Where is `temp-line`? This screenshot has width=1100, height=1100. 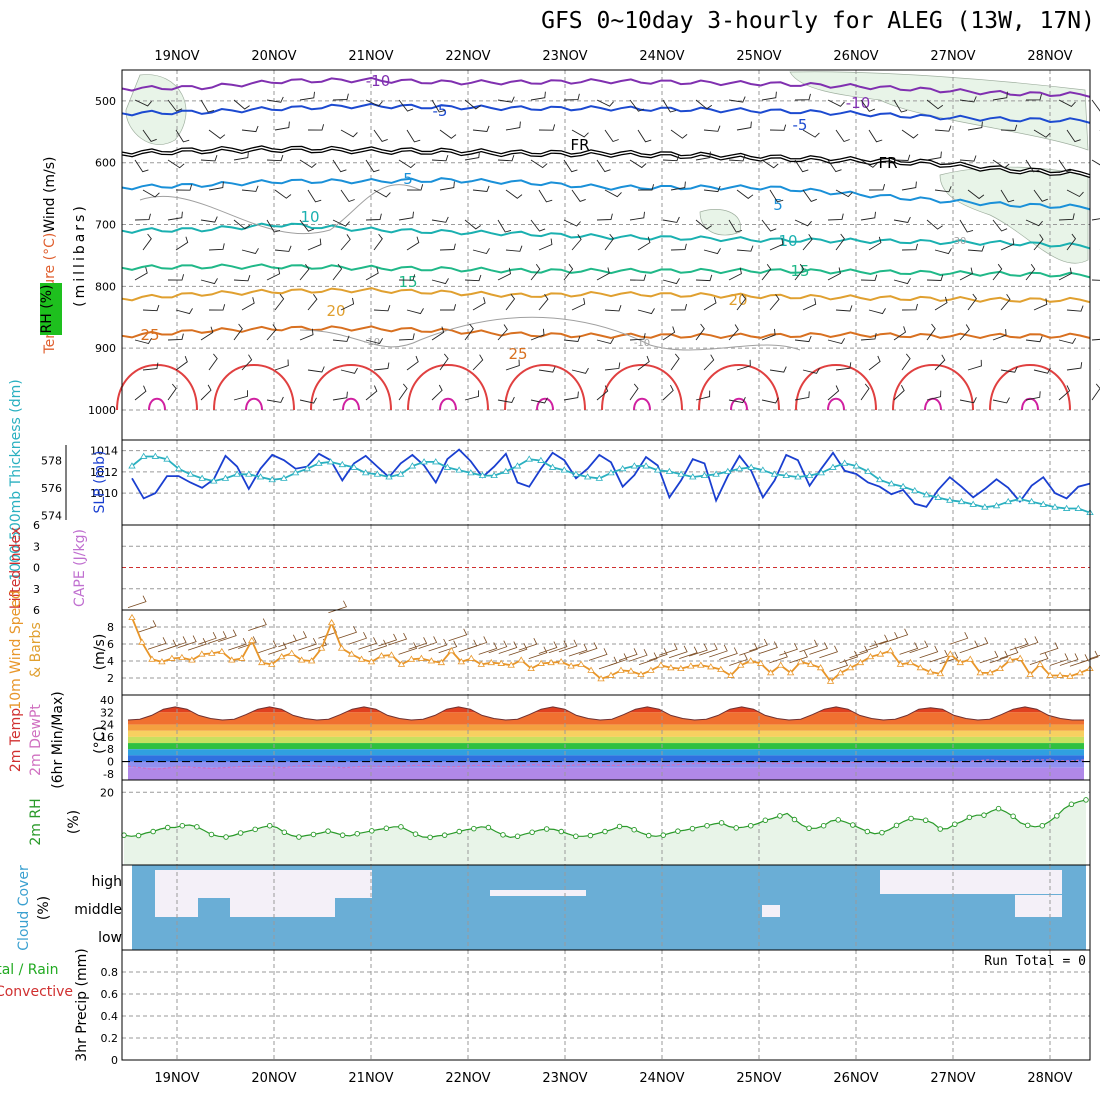 temp-line is located at coordinates (605, 713).